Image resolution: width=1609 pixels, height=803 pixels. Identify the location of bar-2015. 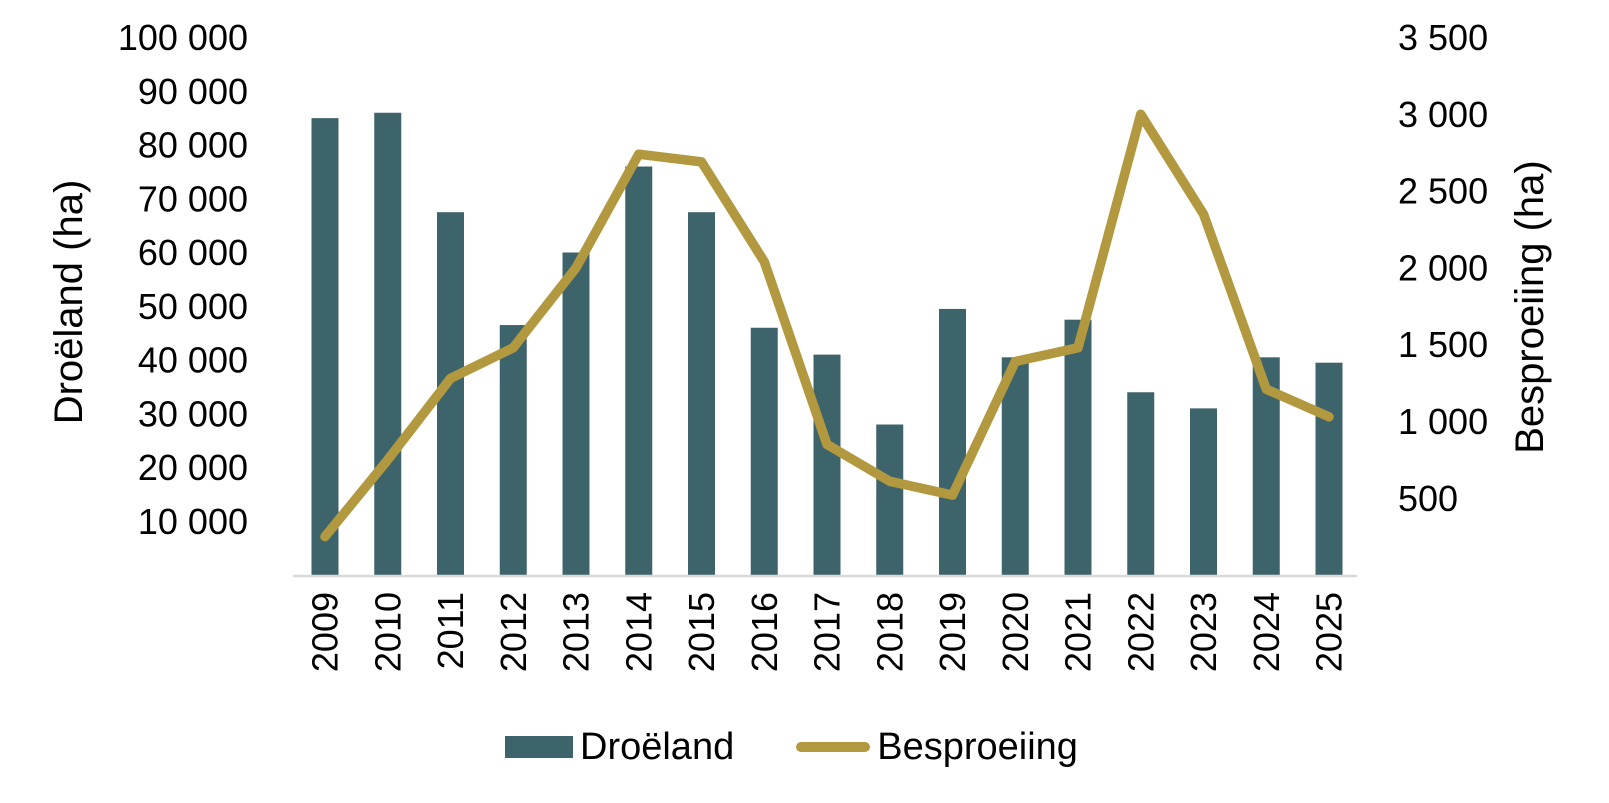
(701, 393).